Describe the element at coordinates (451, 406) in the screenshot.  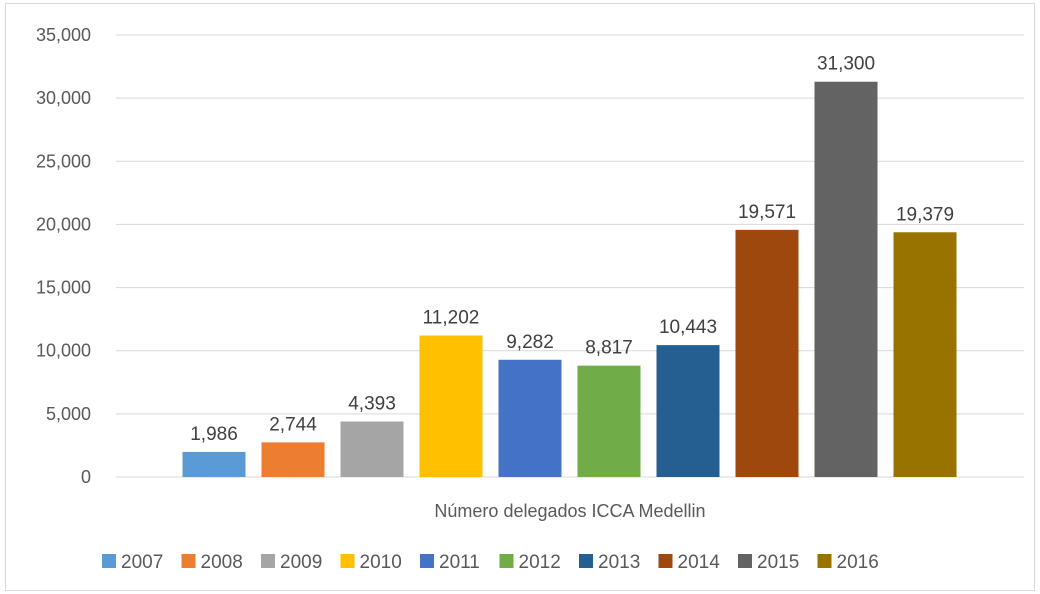
I see `bar-2010` at that location.